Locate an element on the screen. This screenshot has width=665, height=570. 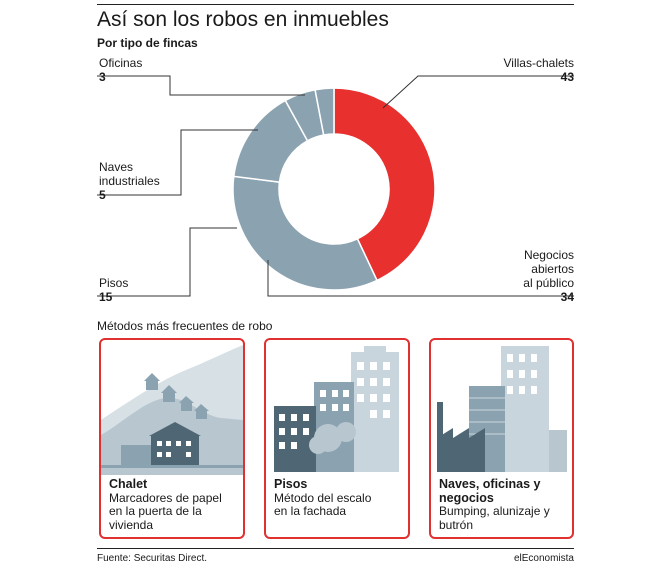
page-title: Así son los robos en inmuebles is located at coordinates (243, 19).